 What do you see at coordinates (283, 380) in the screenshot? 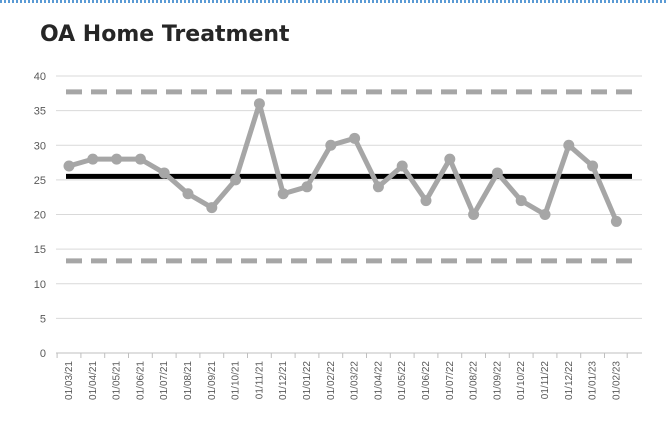
I see `x-tick-label: 01/12/21` at bounding box center [283, 380].